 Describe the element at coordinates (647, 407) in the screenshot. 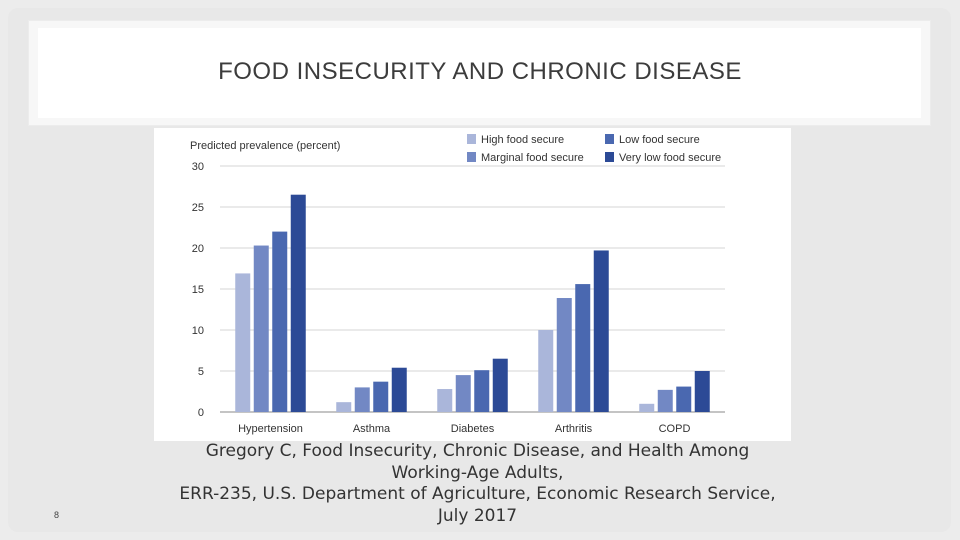

I see `bar-copd-high-food-secure` at that location.